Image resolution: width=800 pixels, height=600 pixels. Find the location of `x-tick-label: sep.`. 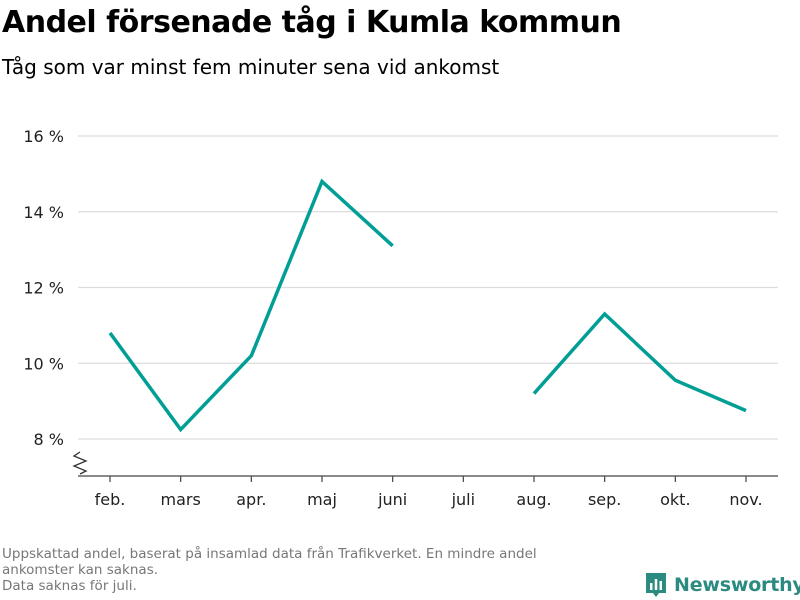

x-tick-label: sep. is located at coordinates (604, 499).